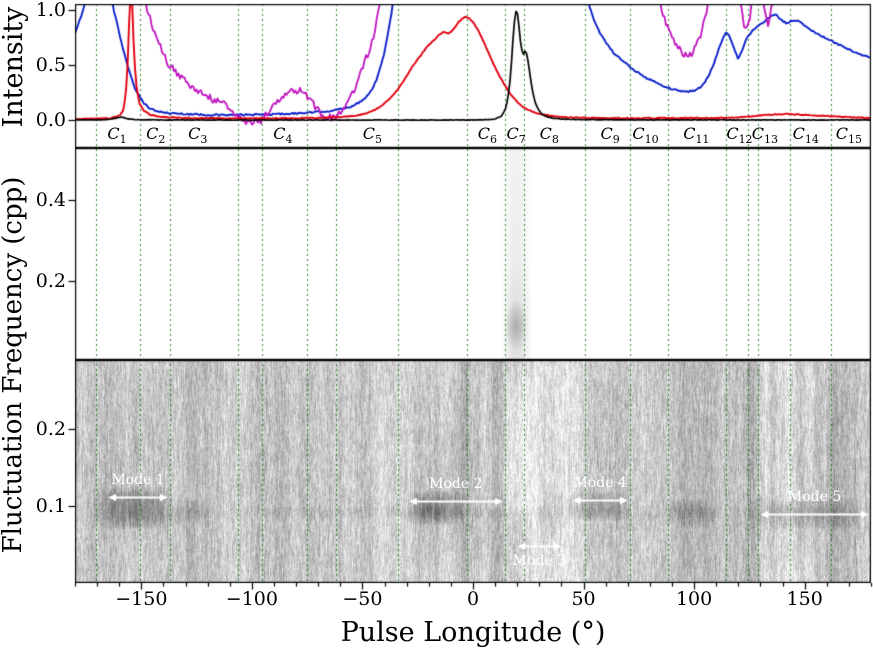 The image size is (873, 654). Describe the element at coordinates (473, 632) in the screenshot. I see `x-axis-title: Pulse Longitude (°)` at that location.